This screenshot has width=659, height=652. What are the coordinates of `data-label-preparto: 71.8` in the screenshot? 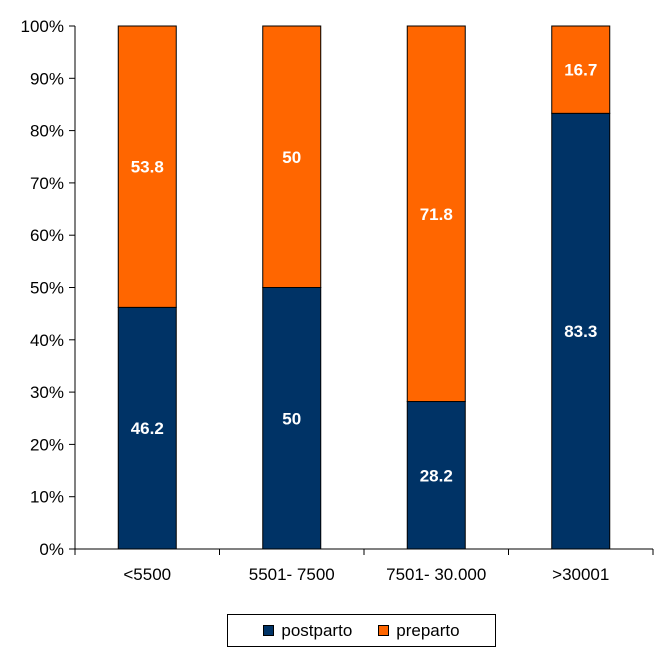 It's located at (436, 214).